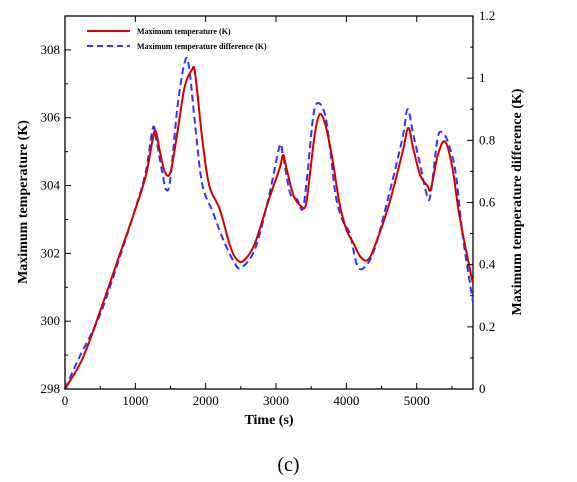 The image size is (577, 482). Describe the element at coordinates (482, 77) in the screenshot. I see `y-right-tick-label: 1` at that location.